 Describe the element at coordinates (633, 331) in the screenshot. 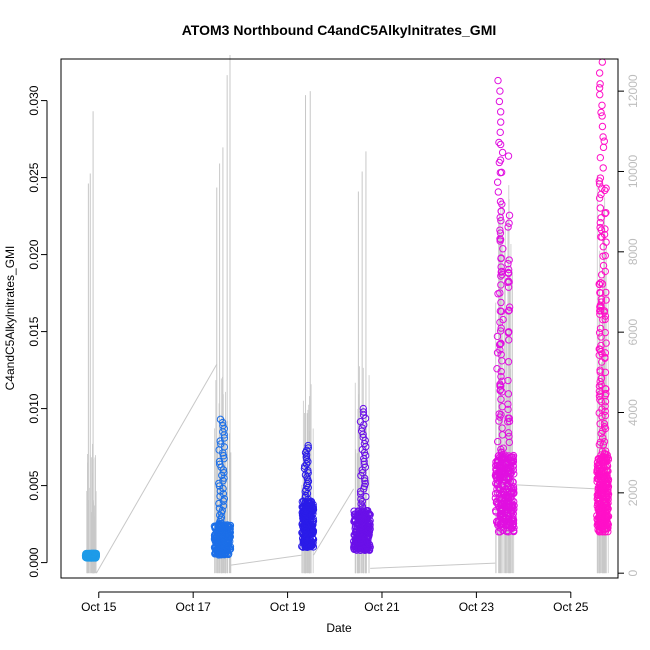

I see `y2-tick-label: 6000` at that location.